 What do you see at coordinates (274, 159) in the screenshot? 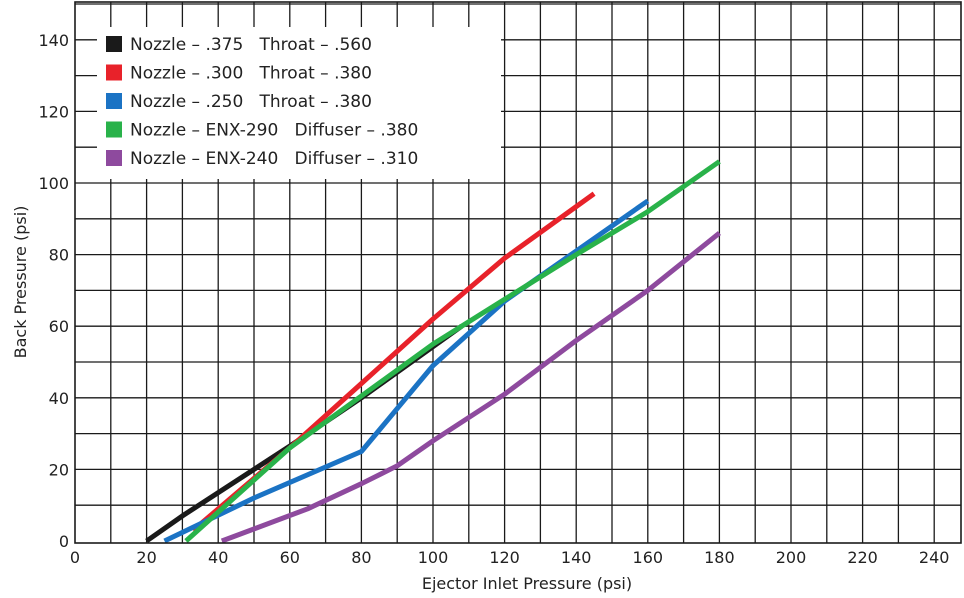
I see `legend-label-5: Nozzle – ENX-240 Diffuser – .310` at bounding box center [274, 159].